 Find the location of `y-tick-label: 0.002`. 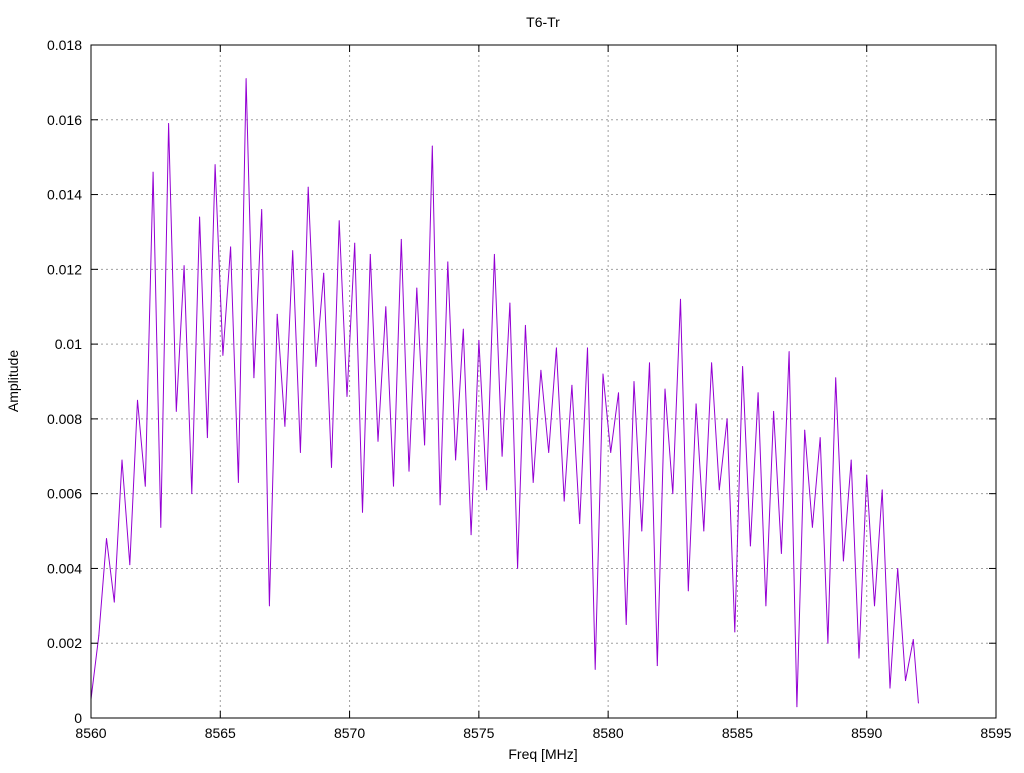

y-tick-label: 0.002 is located at coordinates (64, 643).